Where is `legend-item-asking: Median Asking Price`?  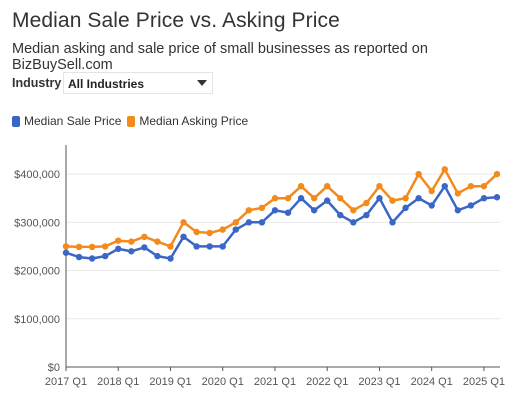 legend-item-asking: Median Asking Price is located at coordinates (187, 121).